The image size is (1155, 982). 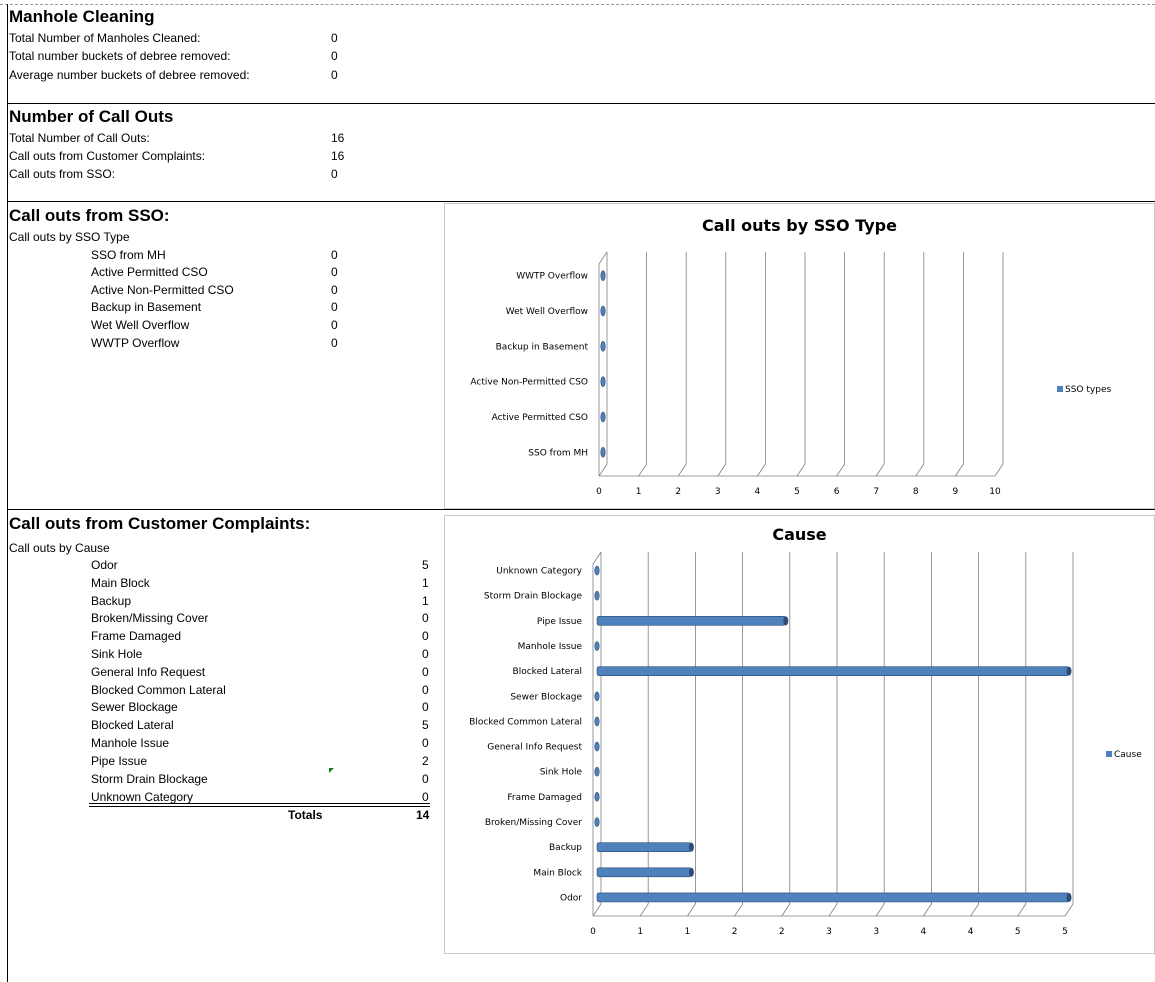 What do you see at coordinates (107, 156) in the screenshot?
I see `callouts-row-label: Call outs from Customer Complaints:` at bounding box center [107, 156].